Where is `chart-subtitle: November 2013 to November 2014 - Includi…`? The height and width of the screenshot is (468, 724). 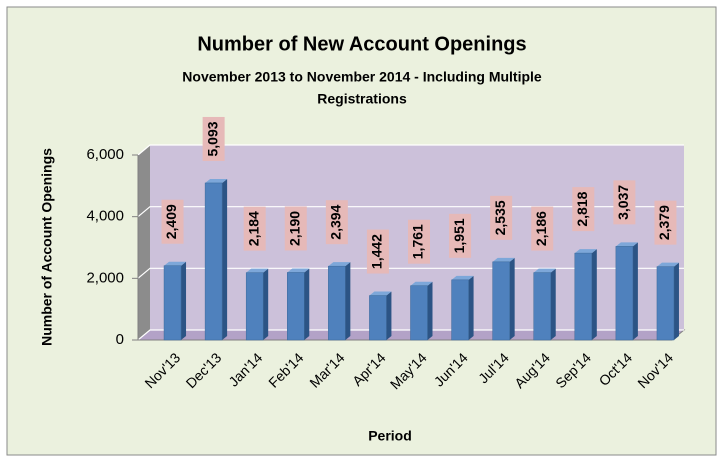 chart-subtitle: November 2013 to November 2014 - Includi… is located at coordinates (362, 77).